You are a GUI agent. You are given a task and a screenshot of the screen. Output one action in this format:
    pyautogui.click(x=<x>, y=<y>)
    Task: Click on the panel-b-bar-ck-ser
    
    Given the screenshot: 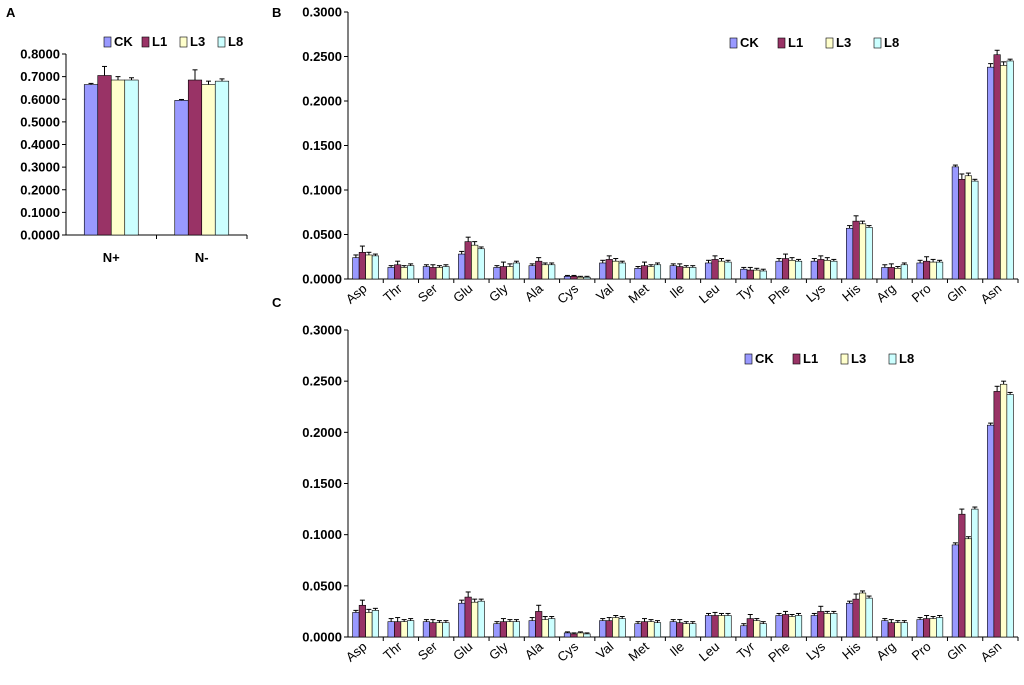 What is the action you would take?
    pyautogui.click(x=426, y=273)
    